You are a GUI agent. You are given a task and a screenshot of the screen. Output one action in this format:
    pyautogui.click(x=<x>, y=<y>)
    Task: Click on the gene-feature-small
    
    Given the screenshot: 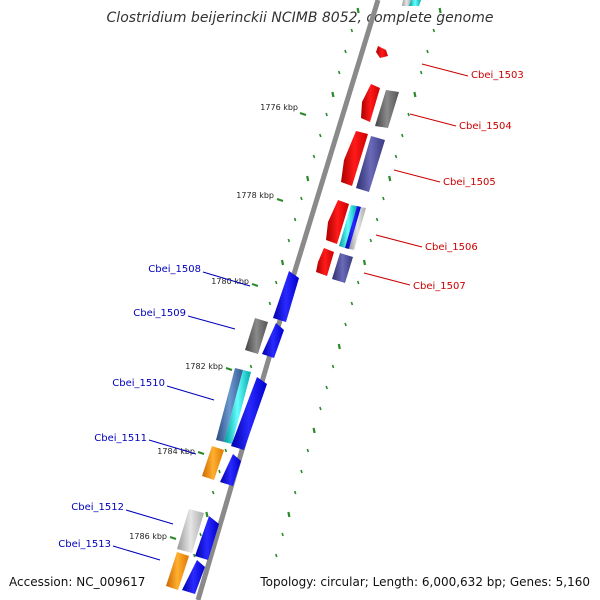 What is the action you would take?
    pyautogui.click(x=382, y=52)
    